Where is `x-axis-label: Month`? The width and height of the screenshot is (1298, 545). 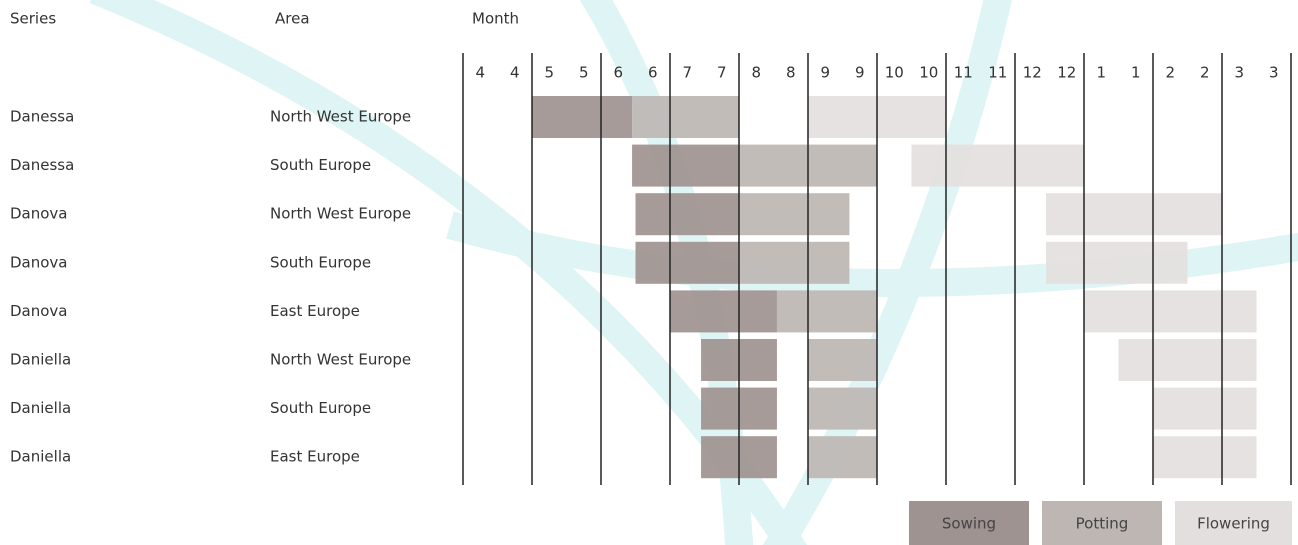
x-axis-label: Month is located at coordinates (495, 19).